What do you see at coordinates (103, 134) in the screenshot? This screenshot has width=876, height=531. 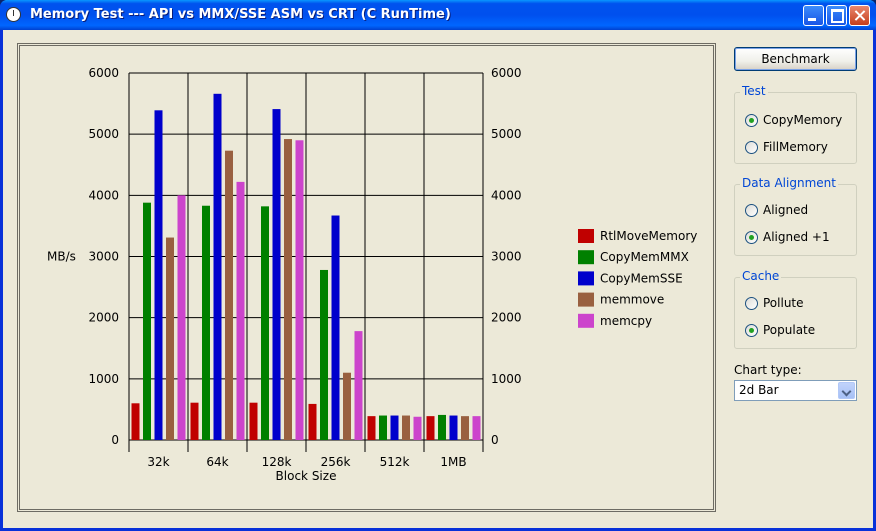 I see `y-tick-label-left: 5000` at bounding box center [103, 134].